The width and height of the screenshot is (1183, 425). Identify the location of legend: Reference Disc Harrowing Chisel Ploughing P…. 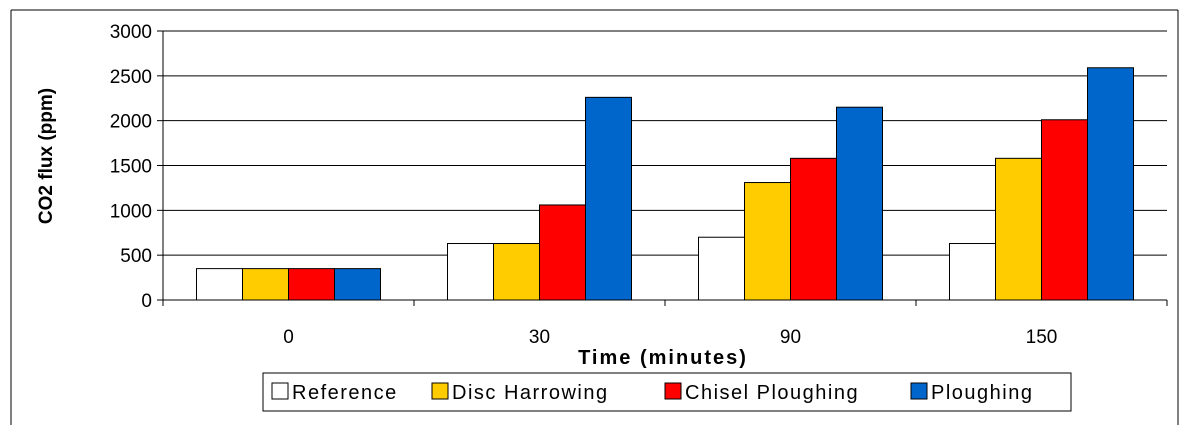
(667, 392).